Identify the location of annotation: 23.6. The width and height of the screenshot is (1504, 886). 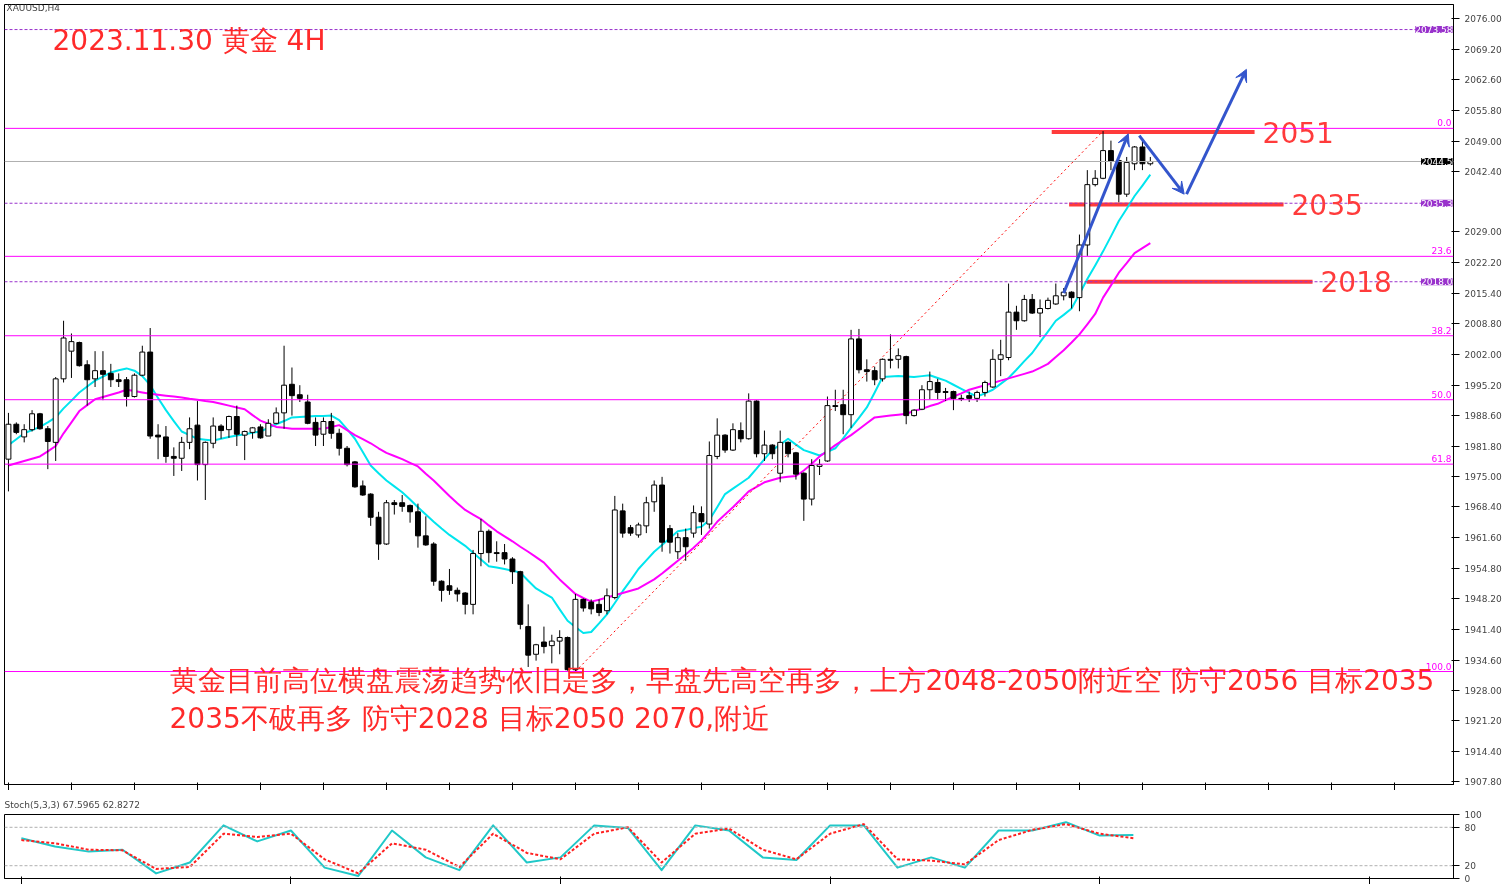
(1441, 251).